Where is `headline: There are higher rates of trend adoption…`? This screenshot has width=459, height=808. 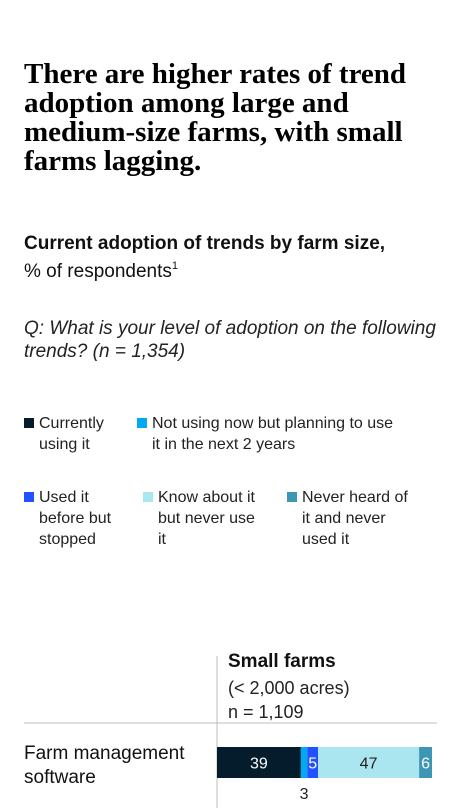
headline: There are higher rates of trend adoption… is located at coordinates (215, 117).